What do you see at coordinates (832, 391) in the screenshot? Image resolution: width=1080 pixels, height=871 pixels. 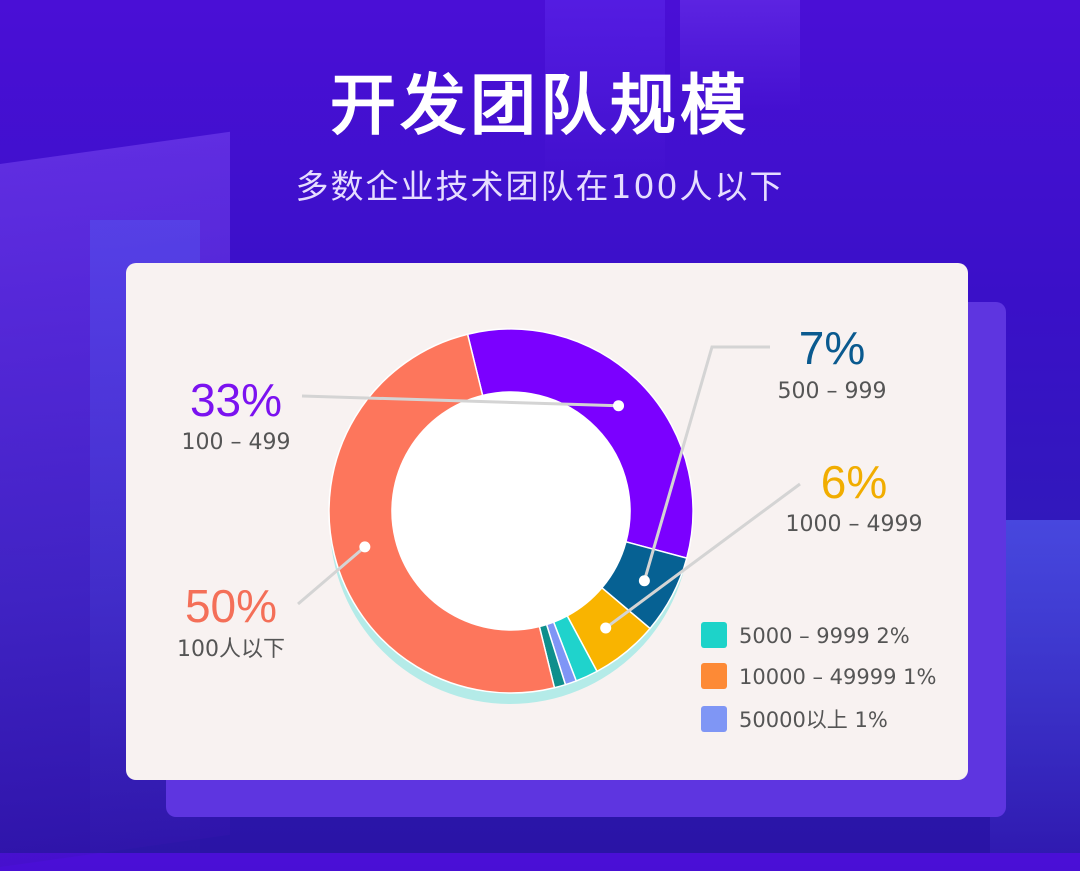 I see `label-range-500-999: 500 – 999` at bounding box center [832, 391].